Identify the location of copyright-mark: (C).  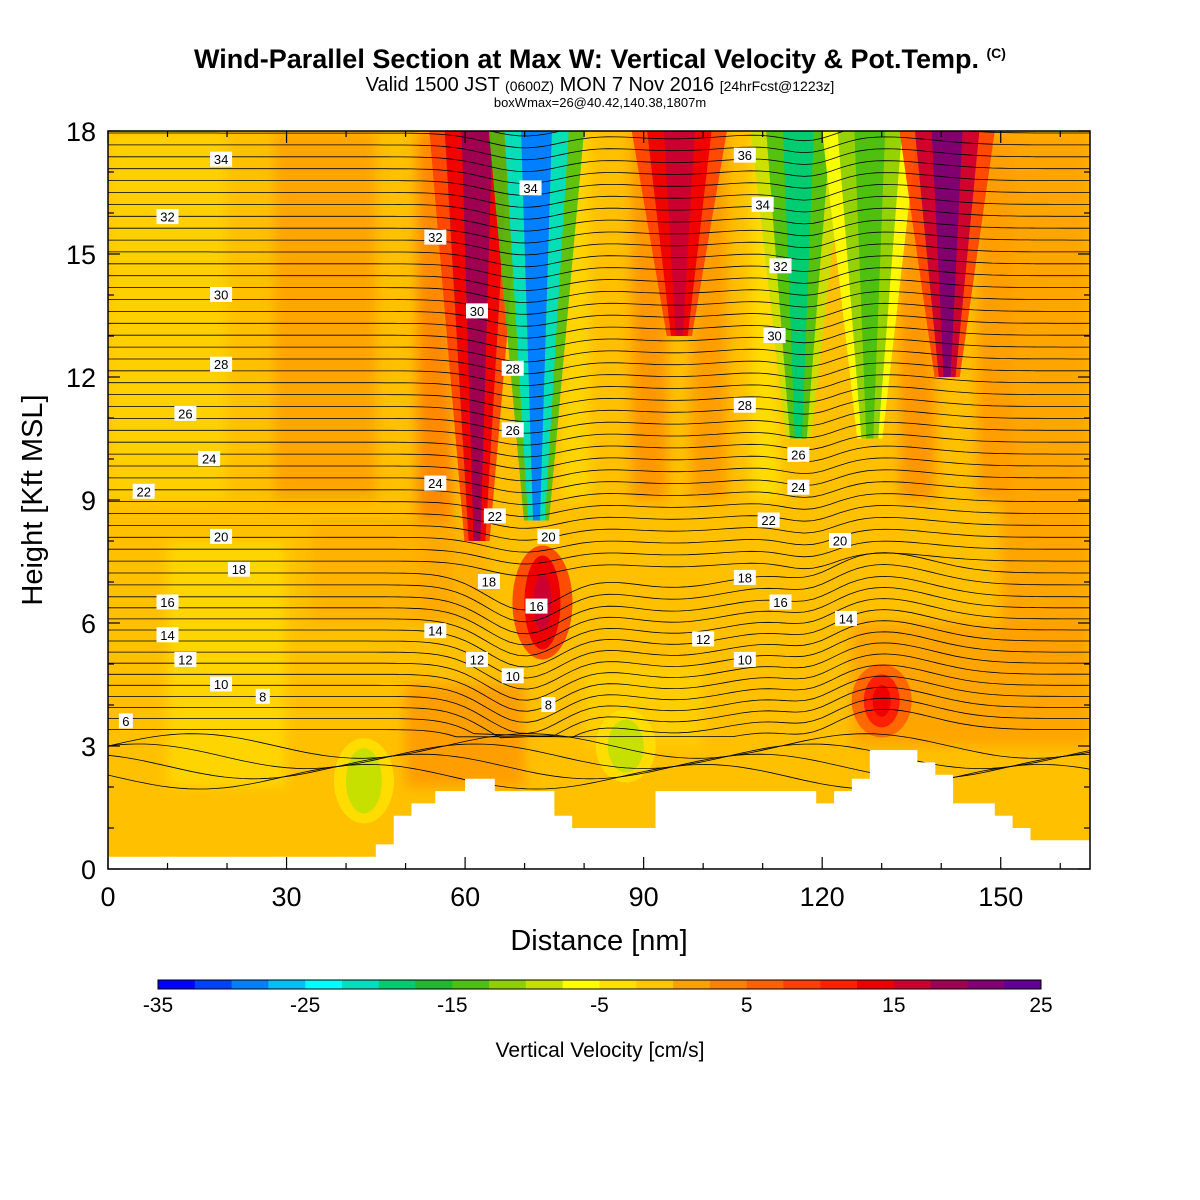
(996, 53).